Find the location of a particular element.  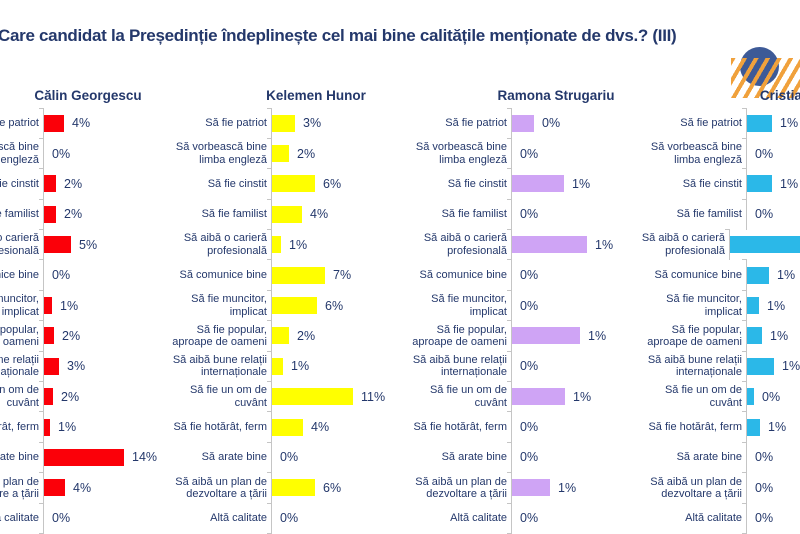

chart-row: Să comunice bine 1% is located at coordinates (715, 275).